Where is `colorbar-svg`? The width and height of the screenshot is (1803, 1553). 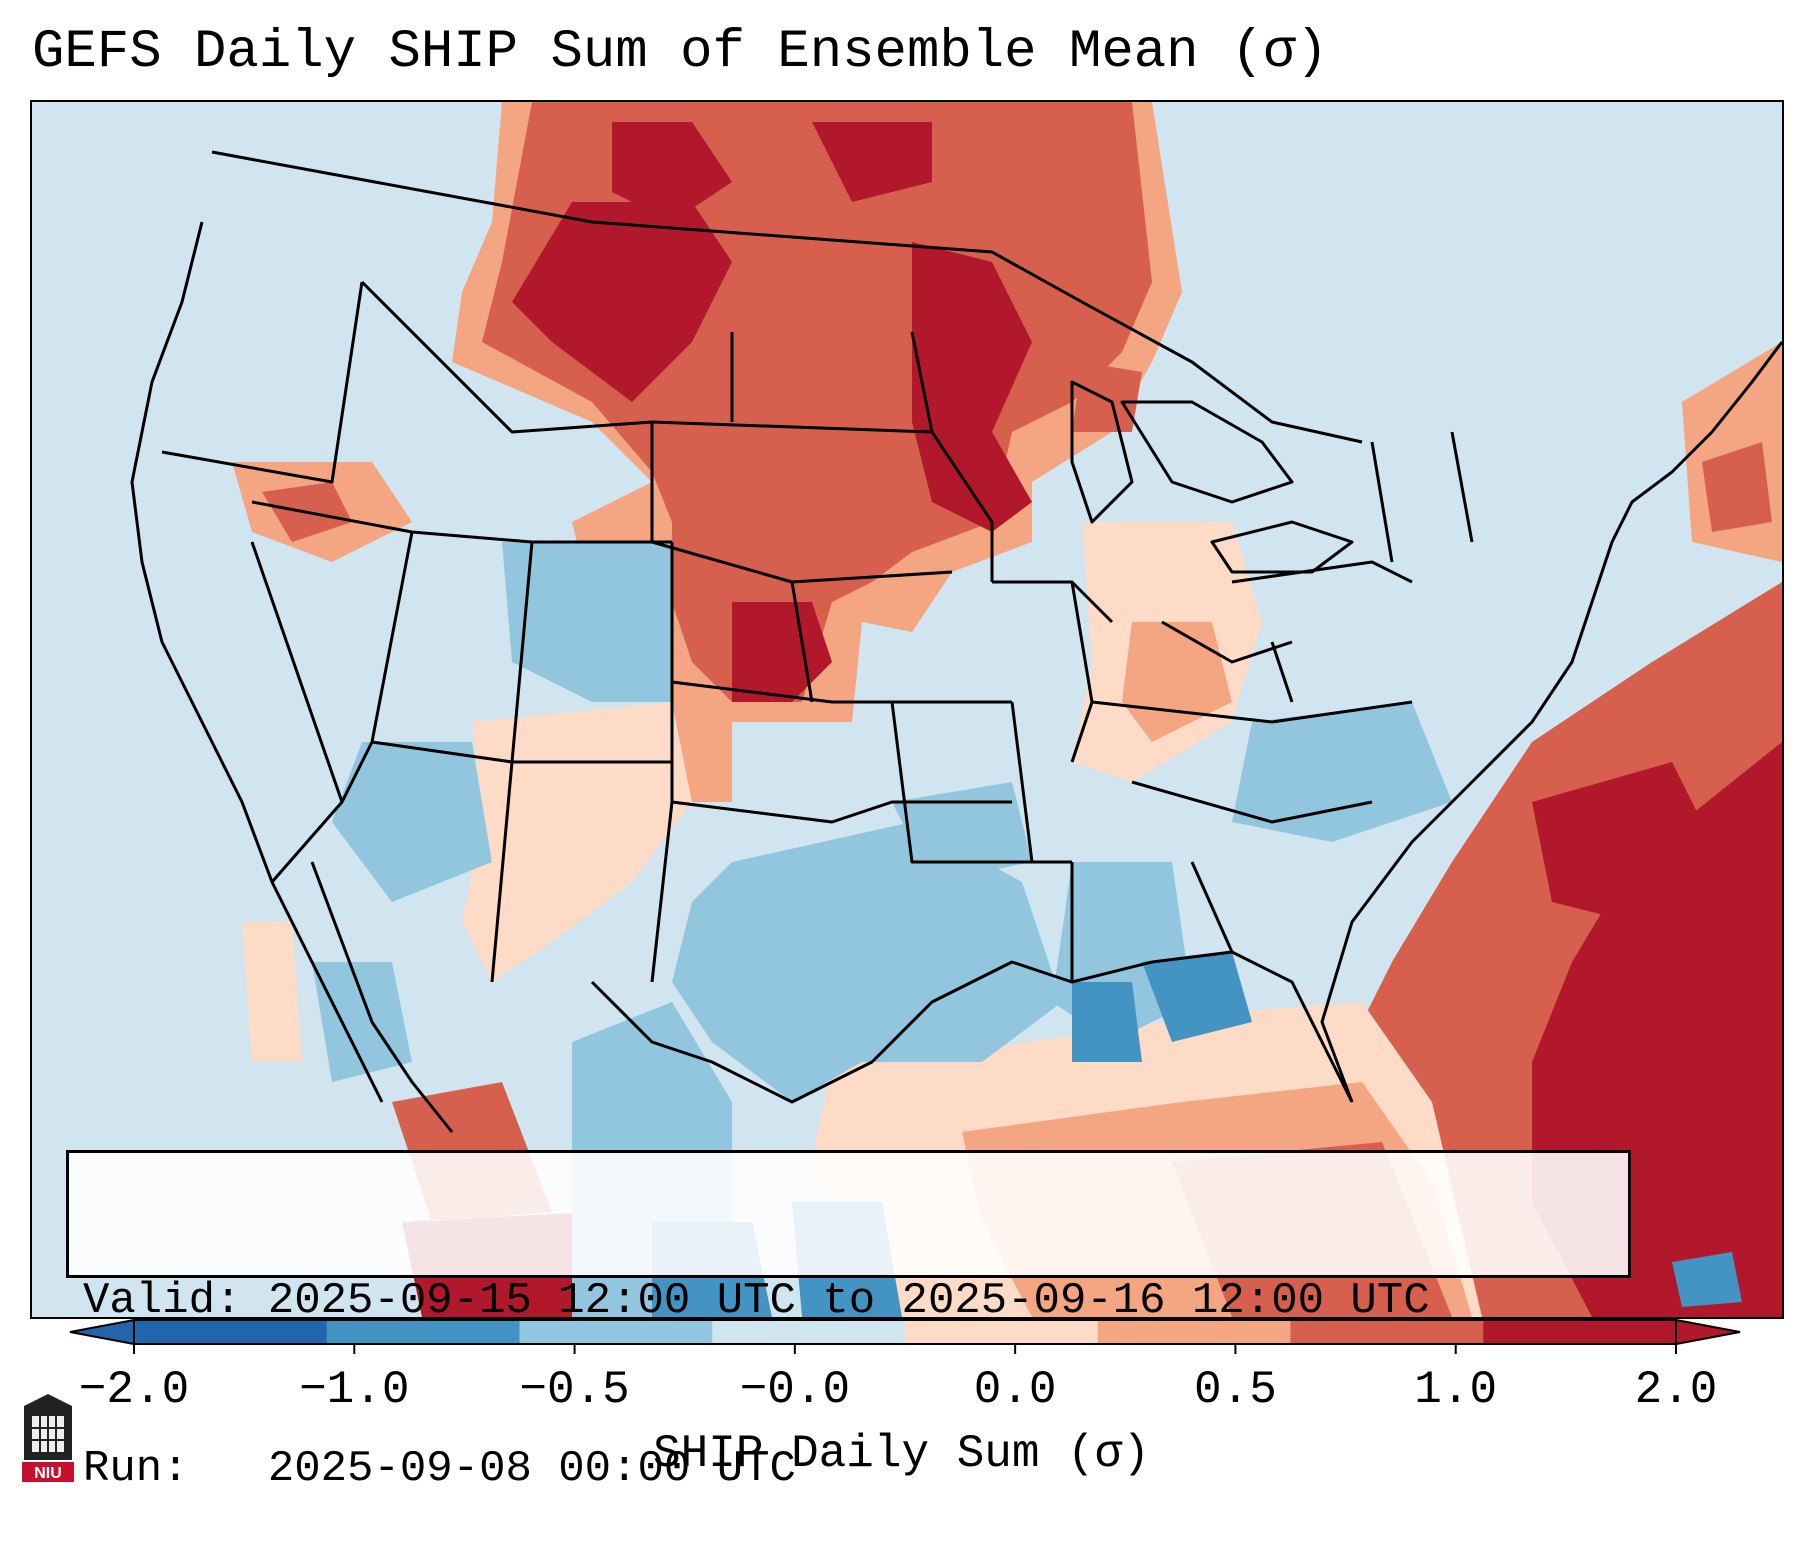
colorbar-svg is located at coordinates (905, 1336).